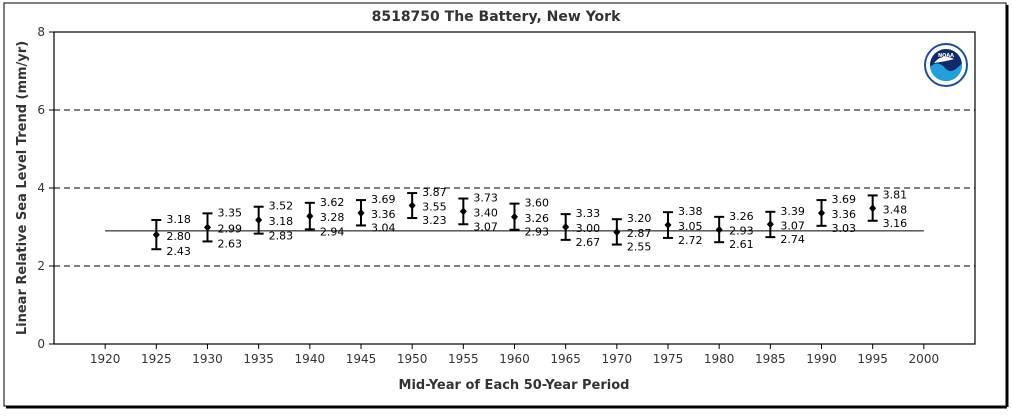 This screenshot has height=416, width=1012. What do you see at coordinates (821, 212) in the screenshot?
I see `data-point-1990` at bounding box center [821, 212].